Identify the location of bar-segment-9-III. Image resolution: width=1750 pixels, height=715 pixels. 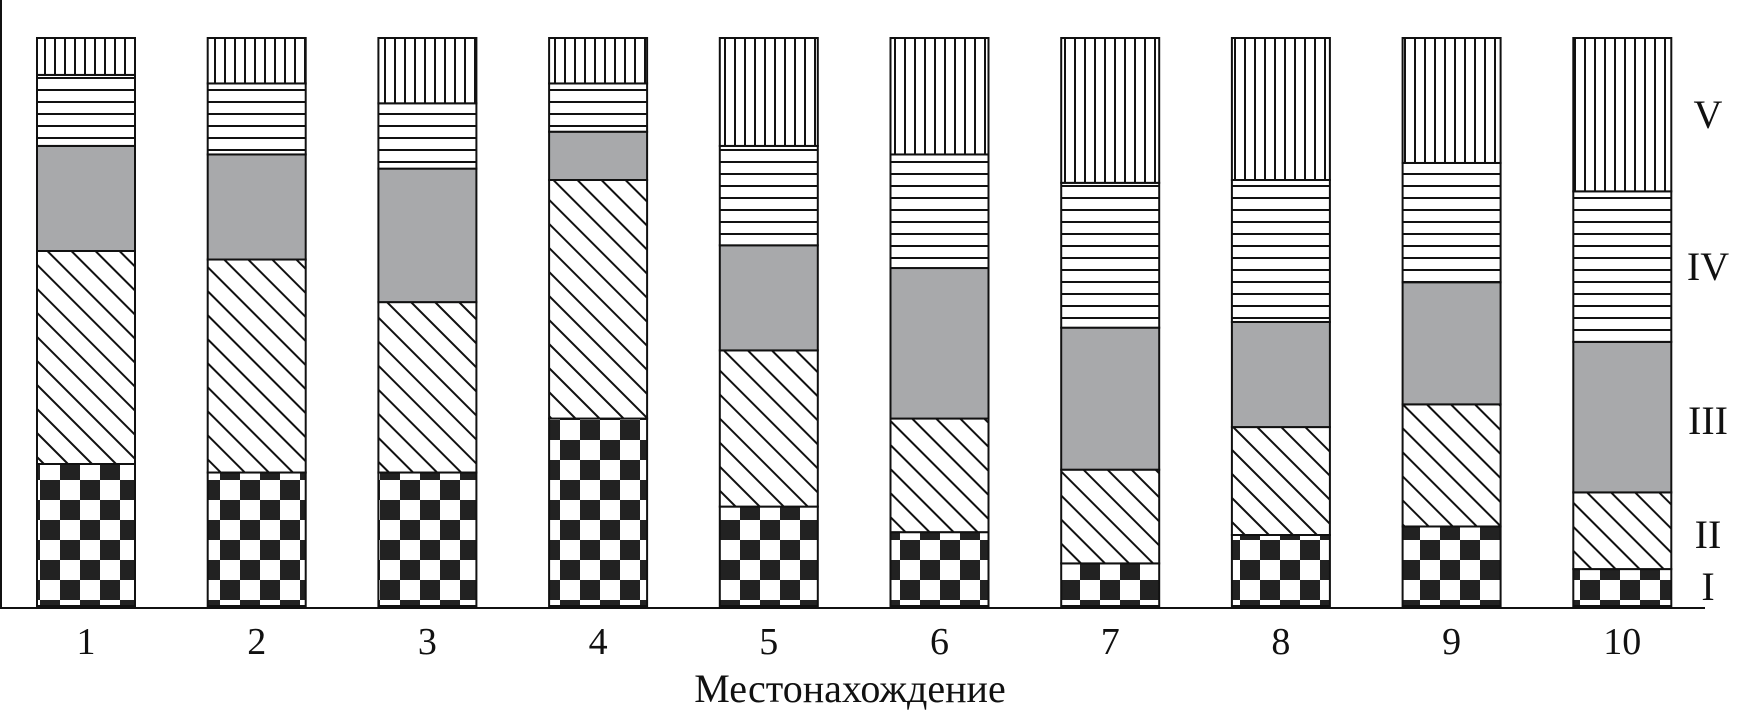
(1451, 343).